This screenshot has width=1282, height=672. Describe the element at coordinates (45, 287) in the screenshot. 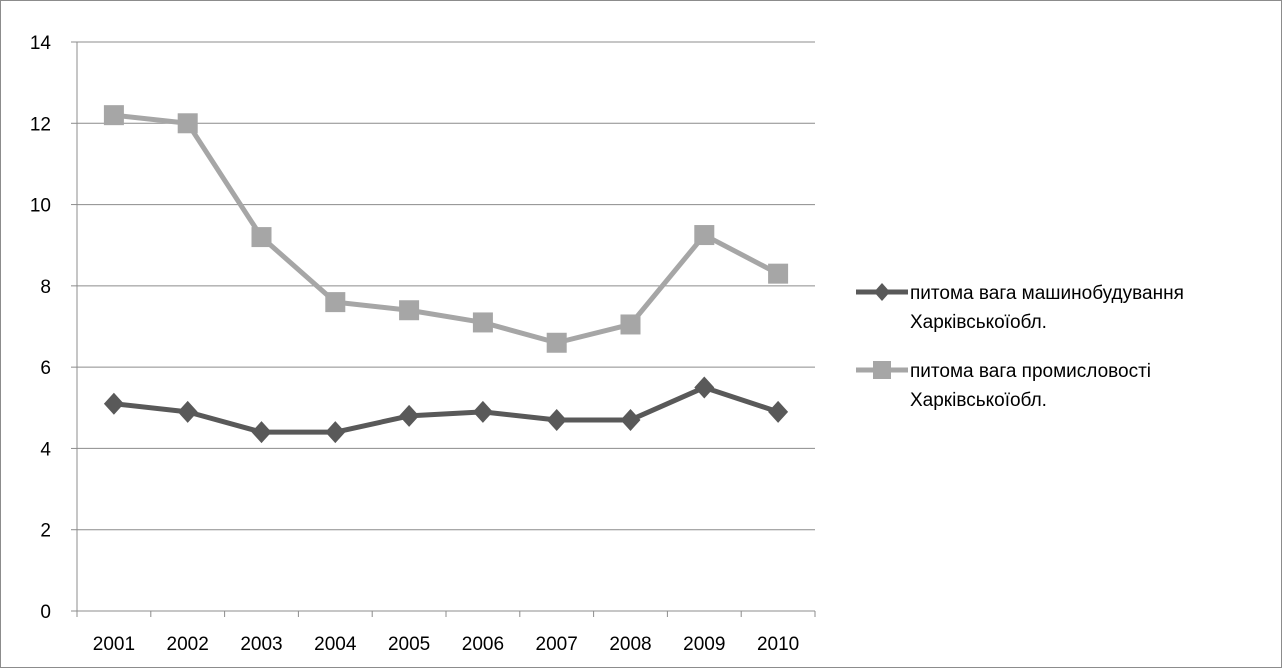

I see `y-tick-label: 8` at that location.